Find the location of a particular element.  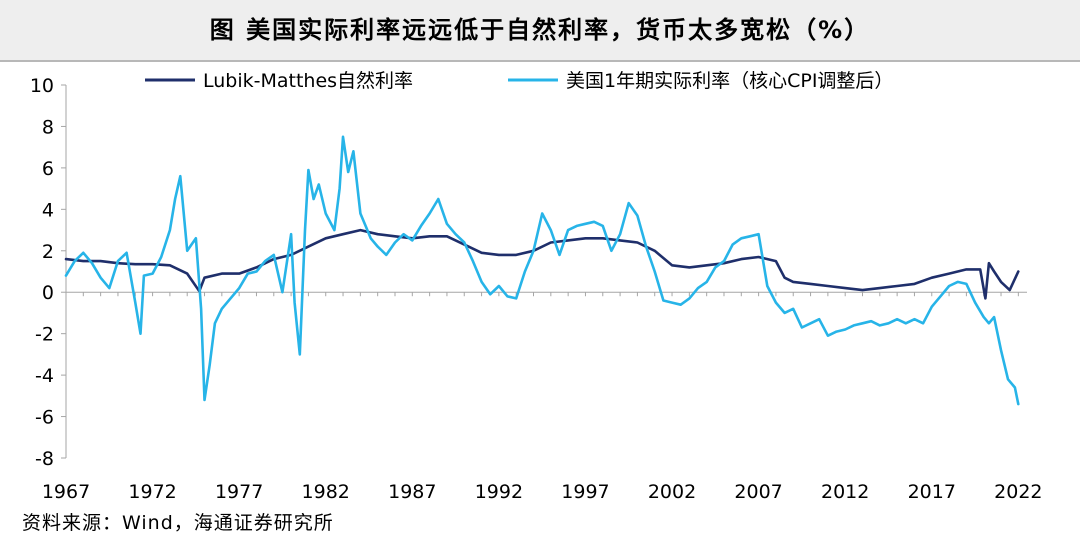

legend-label-natural-rate: Lubik-Matthes自然利率 is located at coordinates (308, 81).